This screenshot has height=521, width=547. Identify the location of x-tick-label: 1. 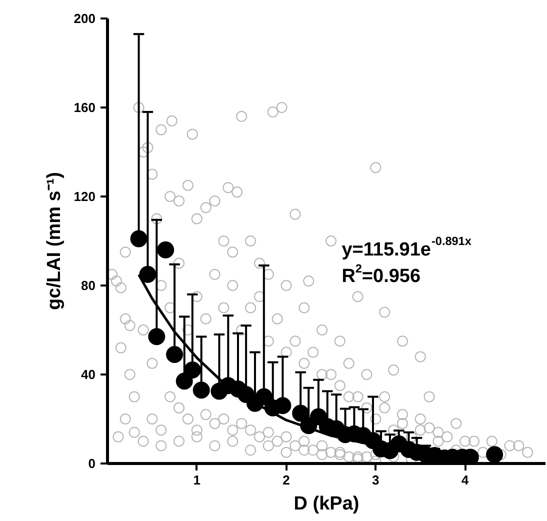
(197, 480).